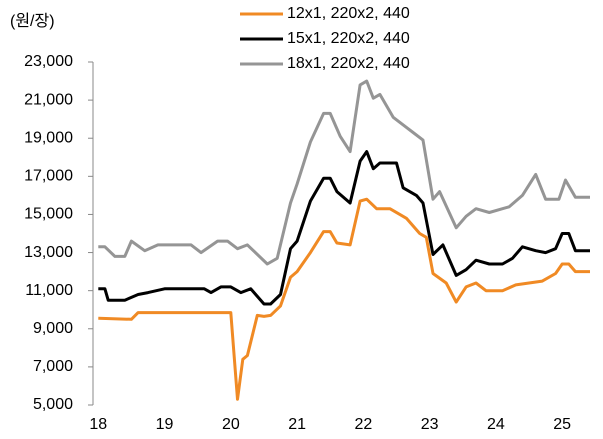 This screenshot has width=603, height=439. I want to click on x-tick-label: 20, so click(231, 424).